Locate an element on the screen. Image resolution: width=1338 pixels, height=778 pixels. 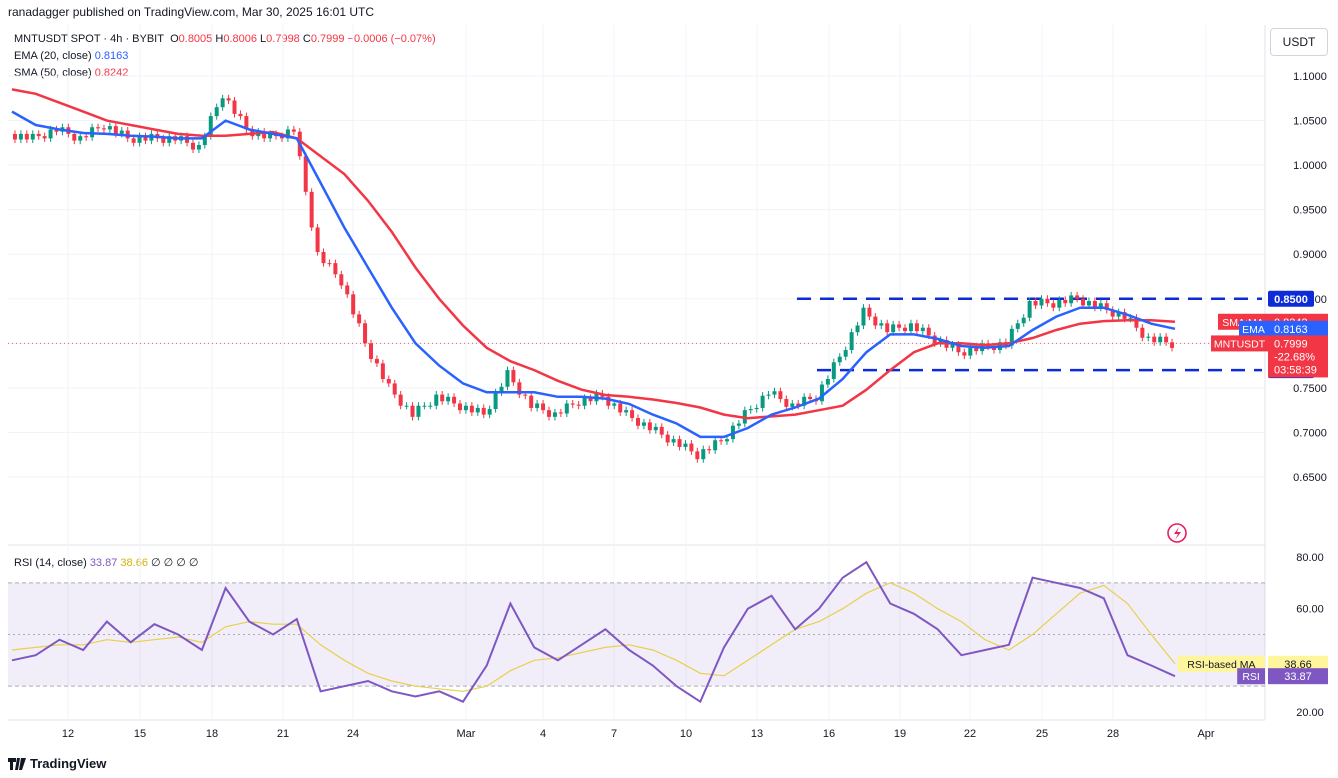
rsi-legend: RSI (14, close) 33.87 38.66 ∅ ∅ ∅ ∅ is located at coordinates (106, 562).